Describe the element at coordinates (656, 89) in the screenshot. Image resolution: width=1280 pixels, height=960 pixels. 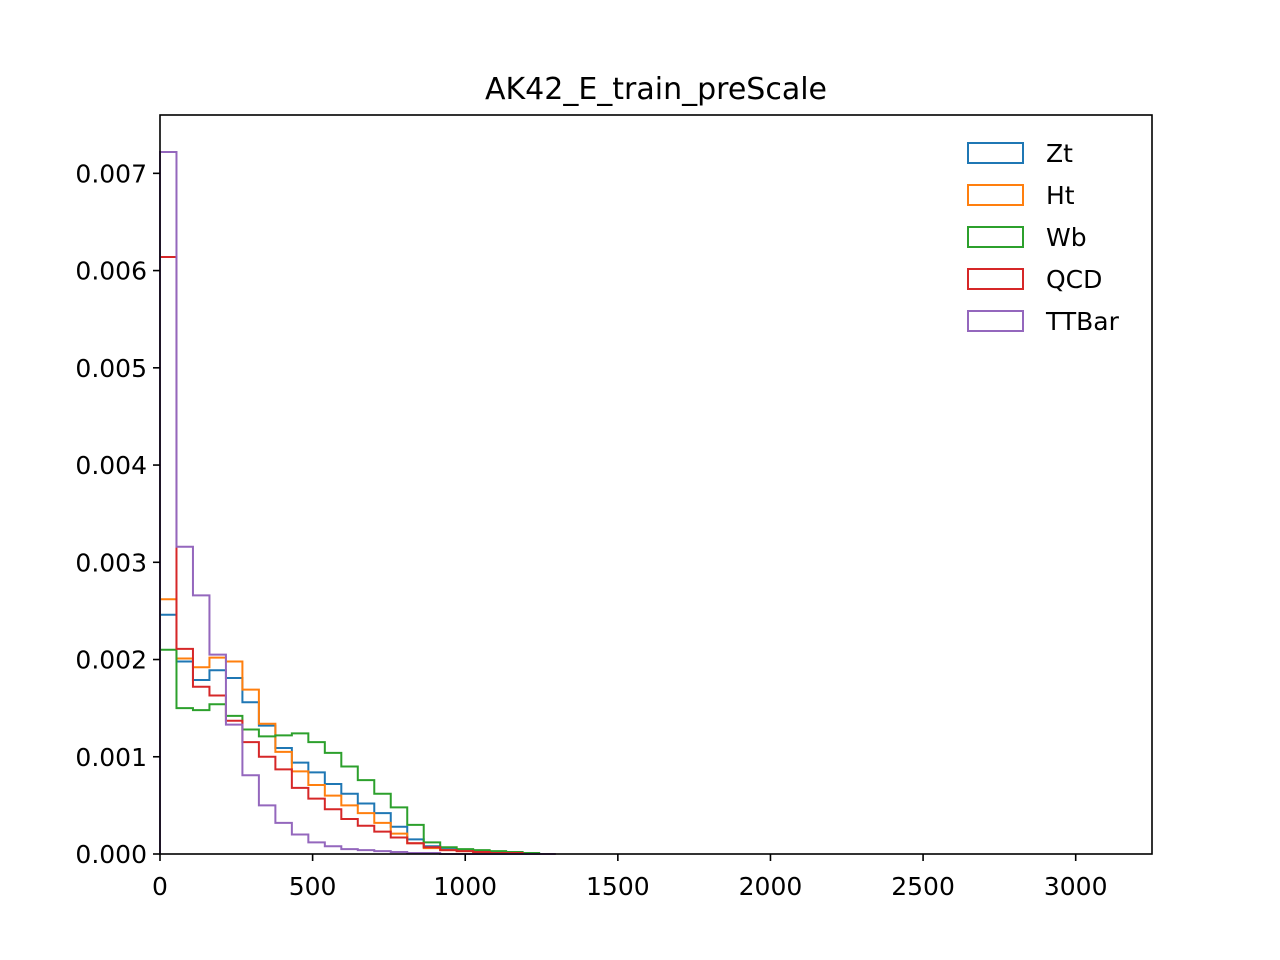
I see `chart-title: AK42_E_train_preScale` at that location.